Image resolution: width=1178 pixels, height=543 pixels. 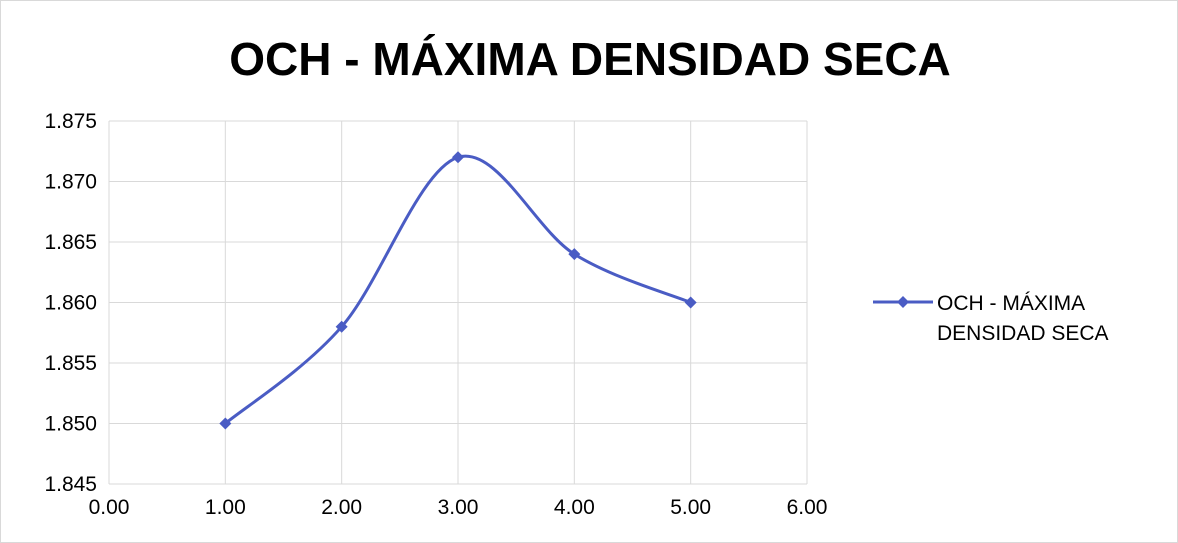 What do you see at coordinates (225, 507) in the screenshot?
I see `x-tick-label: 1.00` at bounding box center [225, 507].